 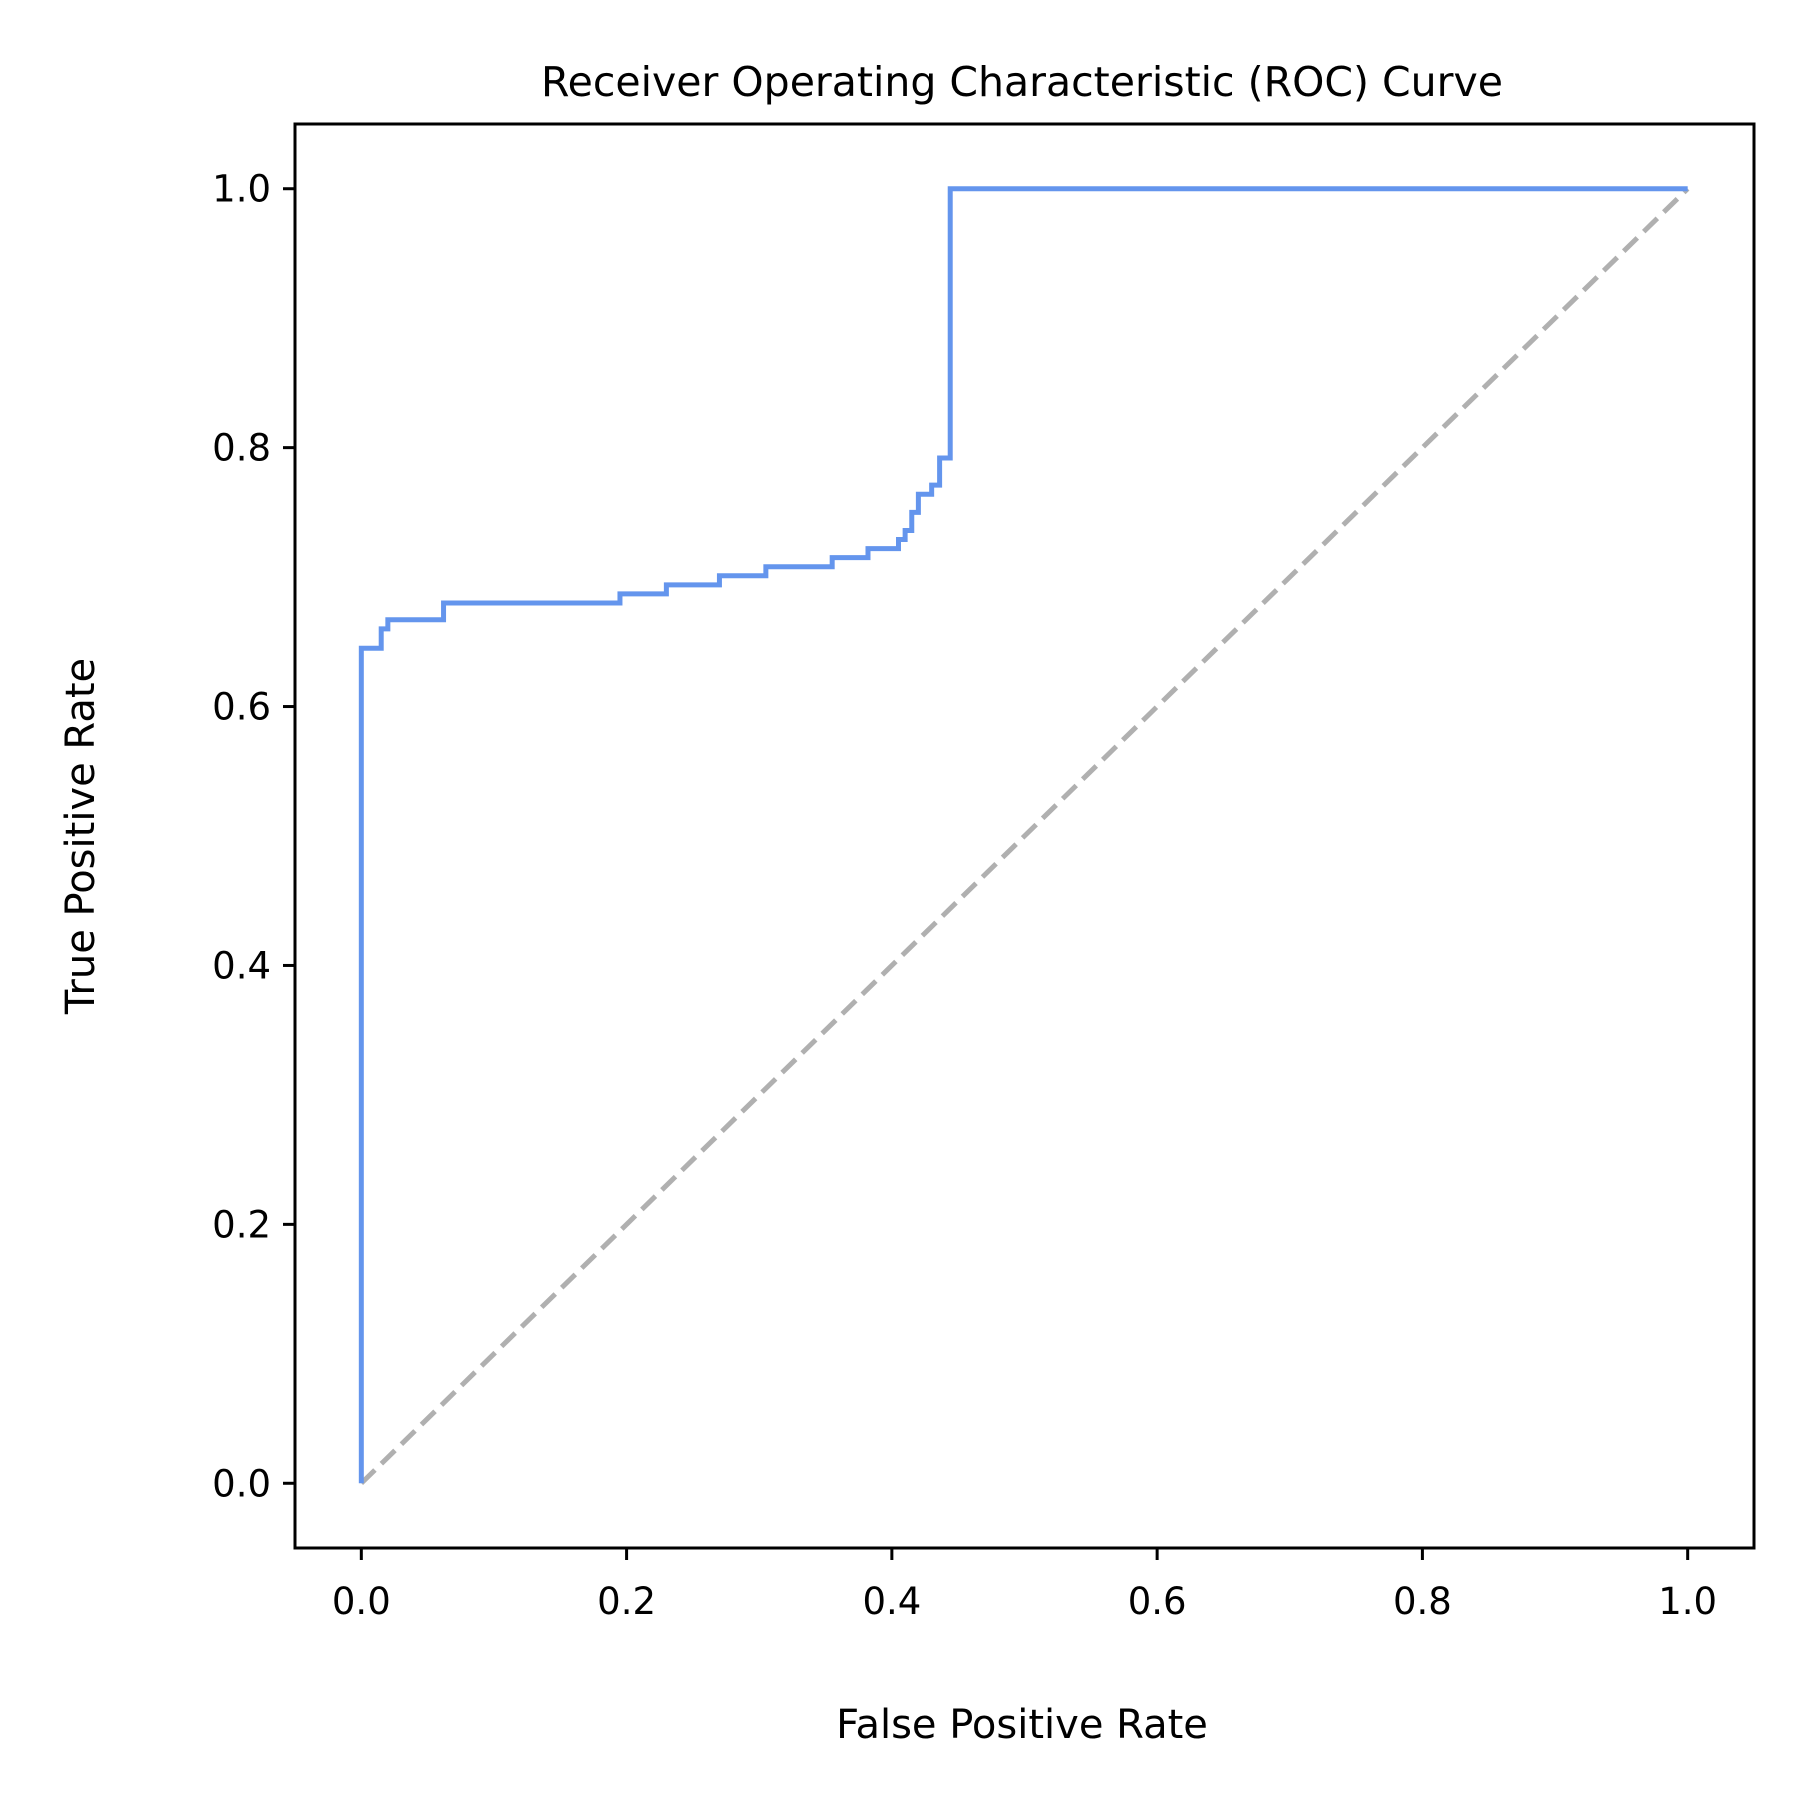 What do you see at coordinates (241, 1483) in the screenshot?
I see `y-tick-label: 0.0` at bounding box center [241, 1483].